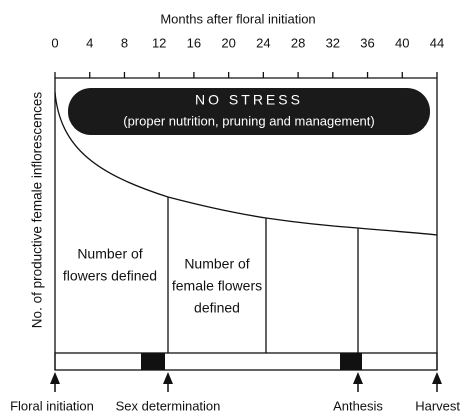 The image size is (463, 415). I want to click on tick-label: 0, so click(54, 42).